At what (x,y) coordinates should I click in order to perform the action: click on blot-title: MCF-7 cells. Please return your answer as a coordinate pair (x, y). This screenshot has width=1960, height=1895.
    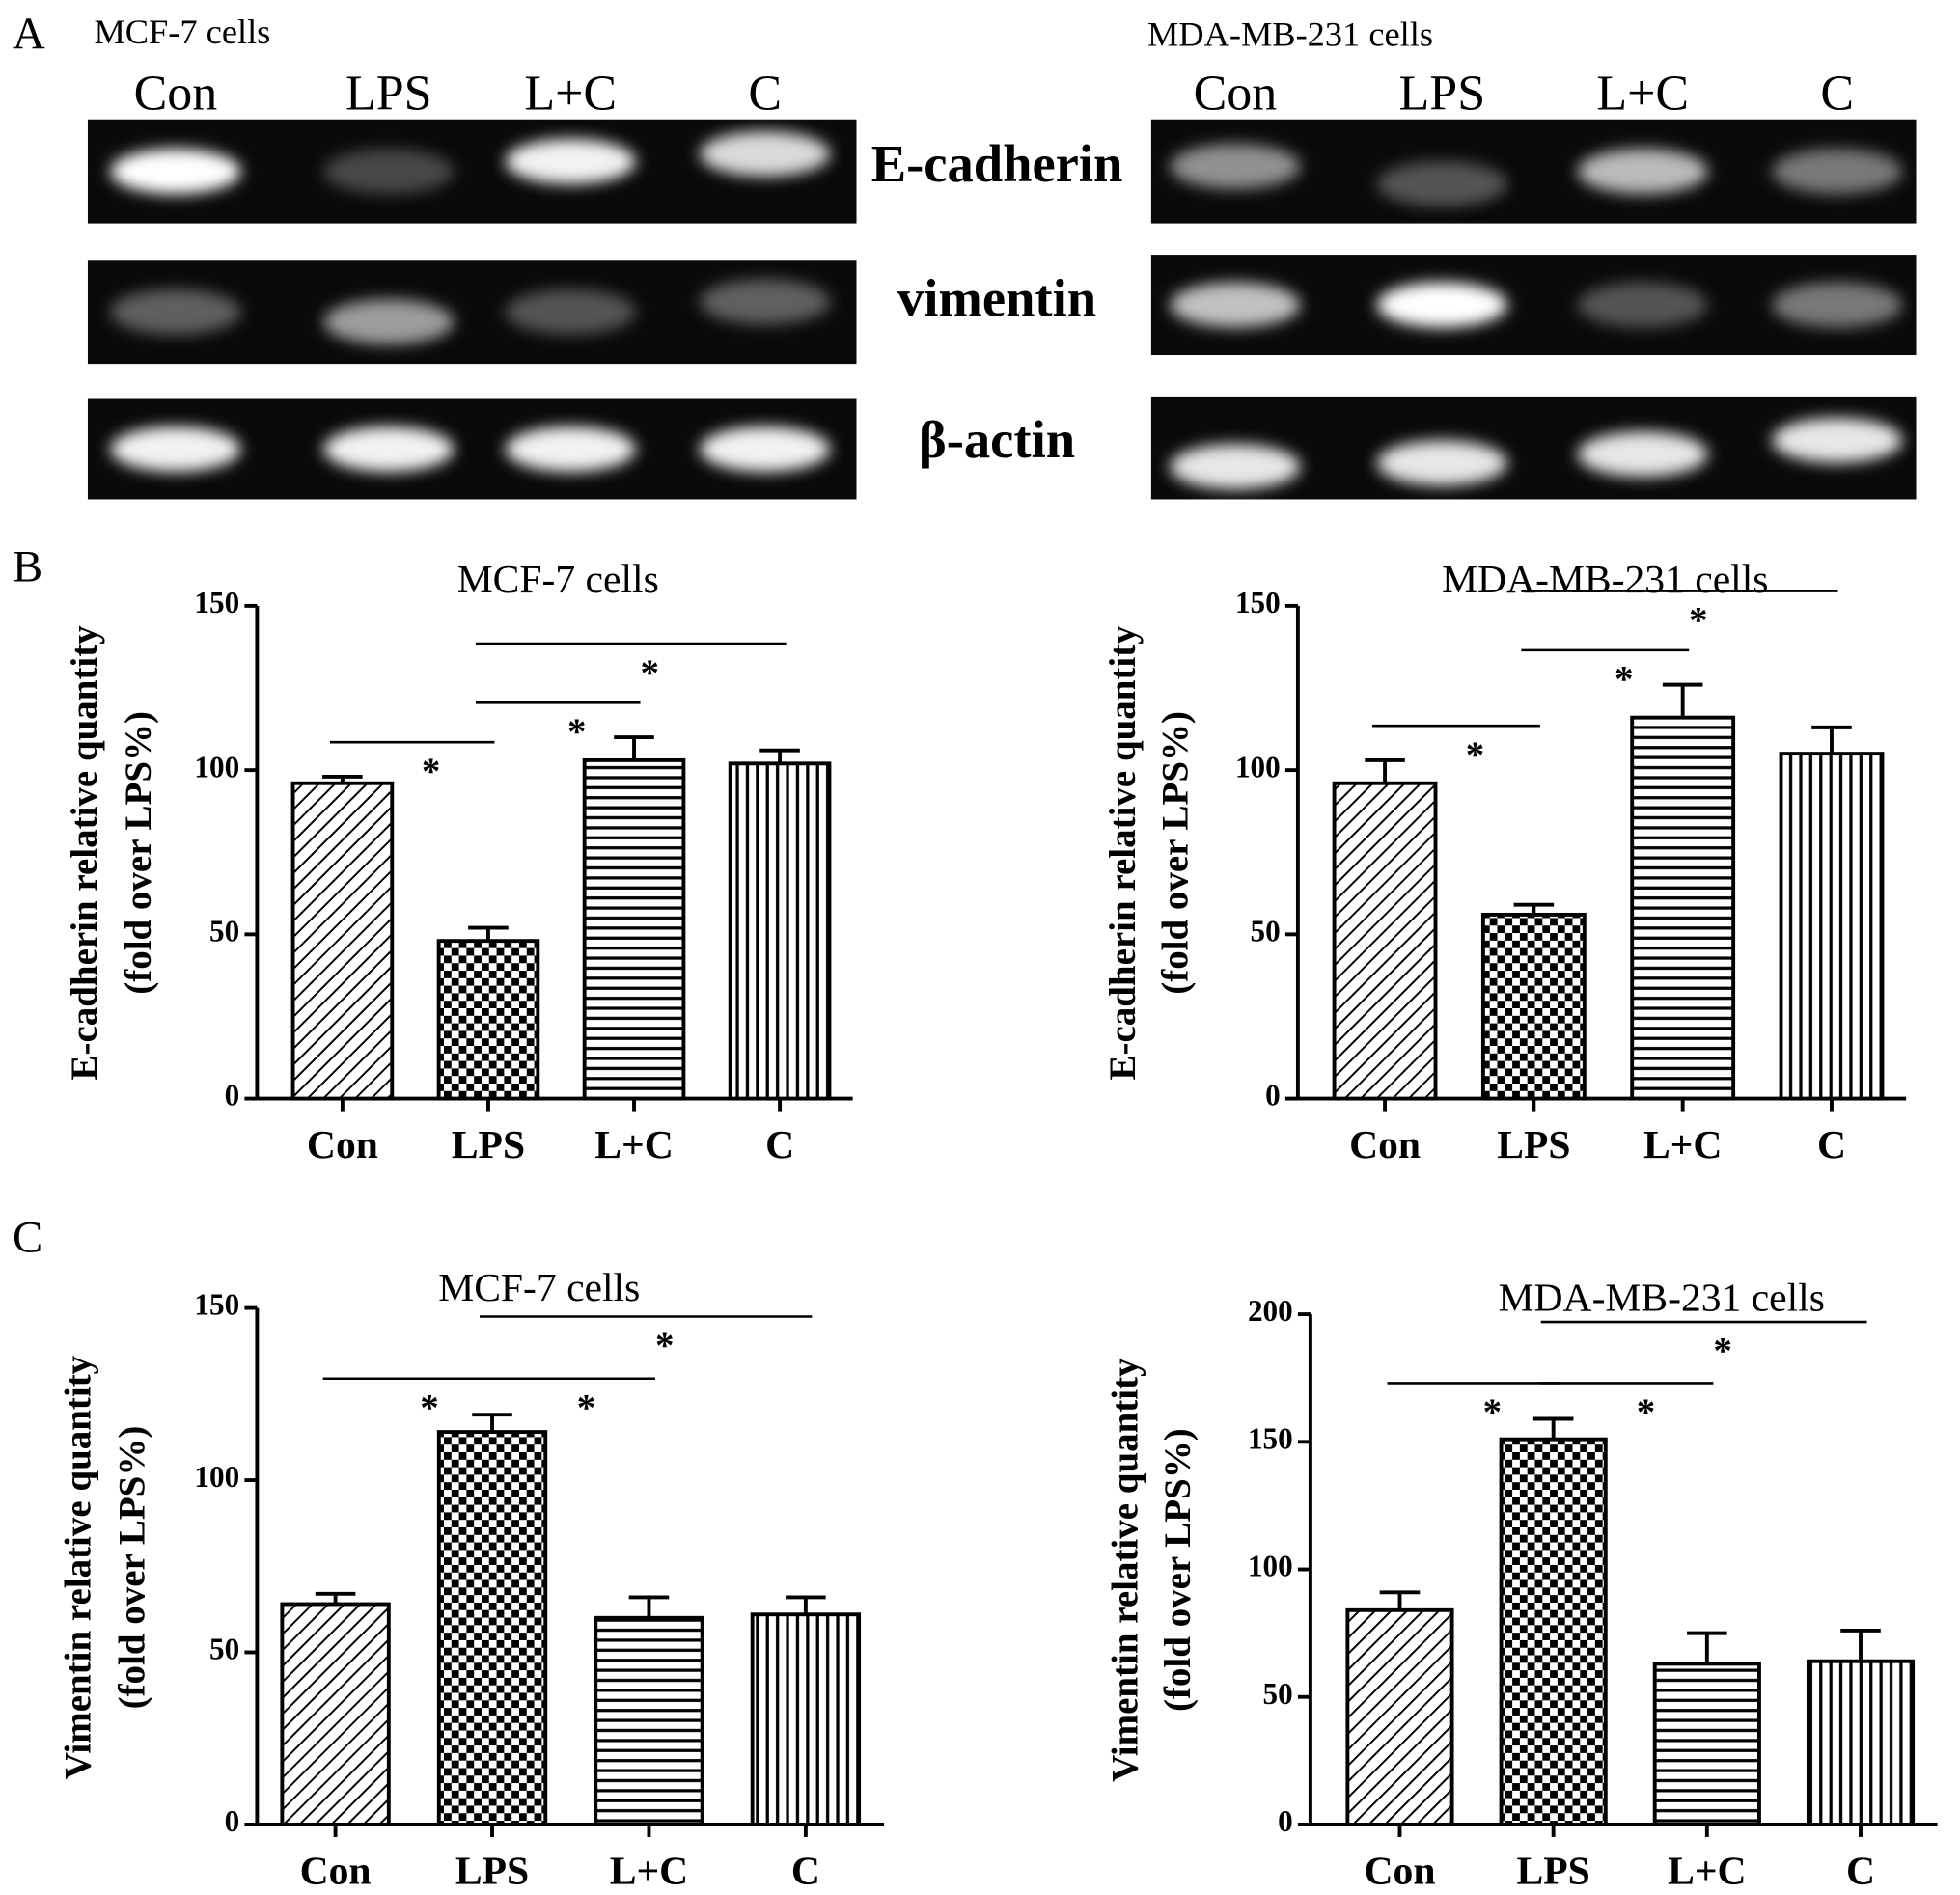
    Looking at the image, I should click on (182, 32).